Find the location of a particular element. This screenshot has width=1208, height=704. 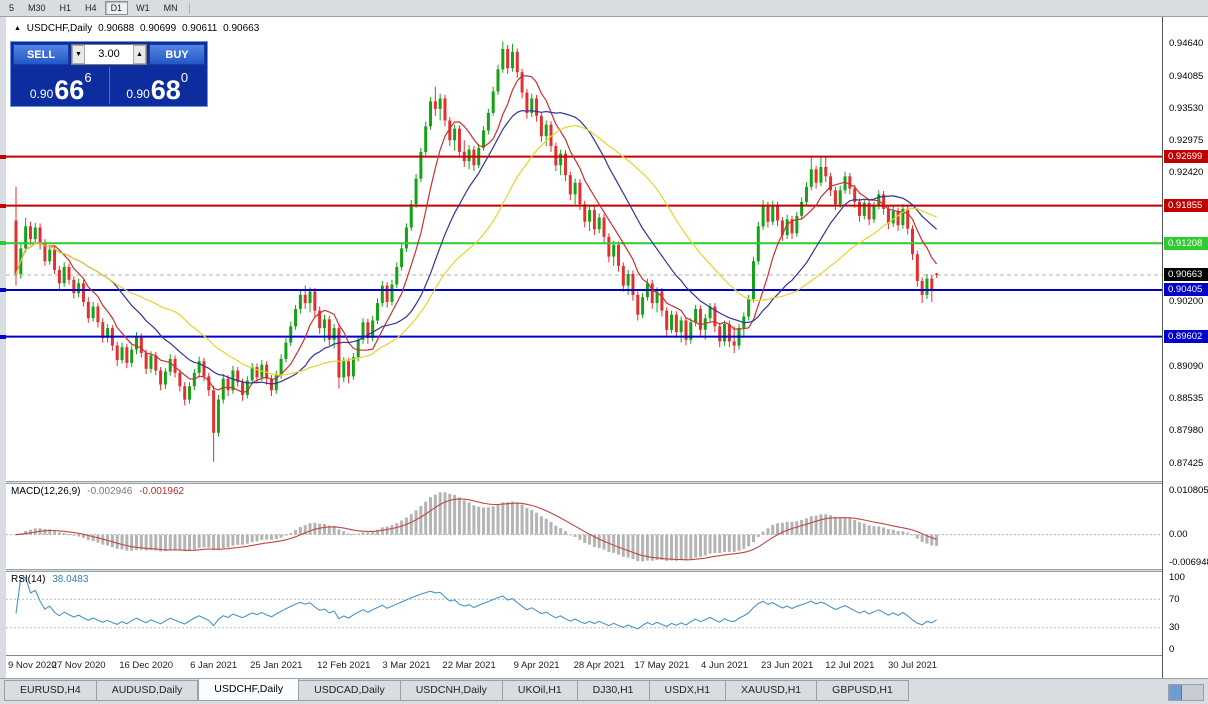

chart-tab-GBPUSD: GBPUSD,H1 is located at coordinates (863, 690).